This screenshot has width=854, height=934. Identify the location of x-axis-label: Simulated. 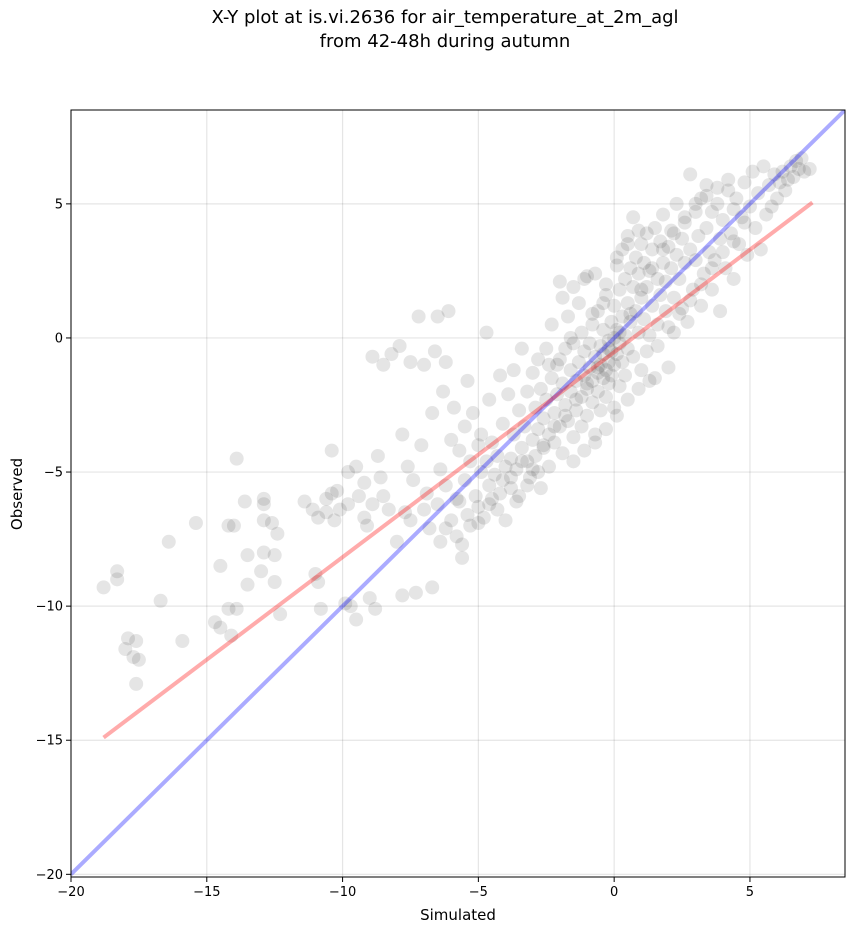
(458, 915).